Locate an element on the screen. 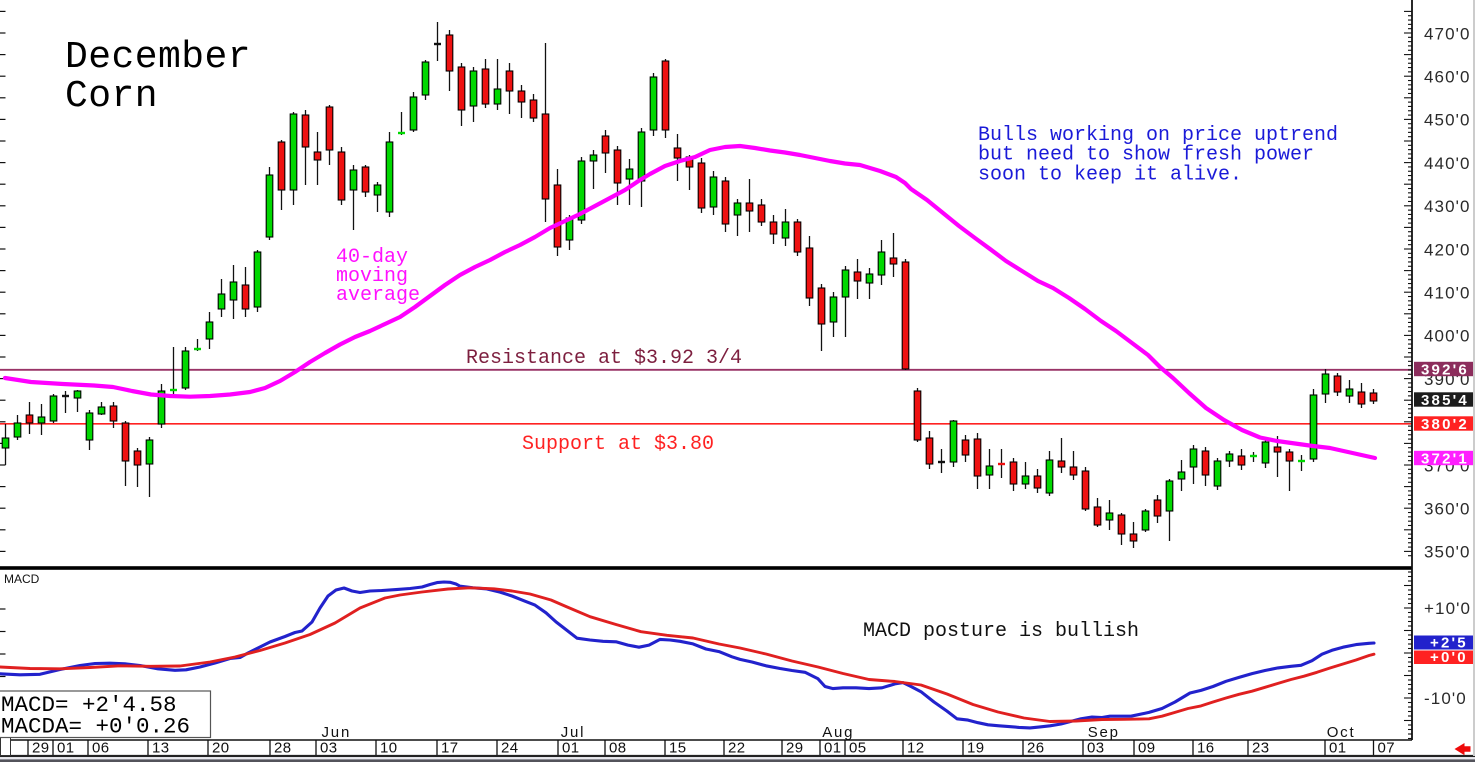 This screenshot has width=1475, height=762. svg-text: Support at $3.80 is located at coordinates (618, 444).